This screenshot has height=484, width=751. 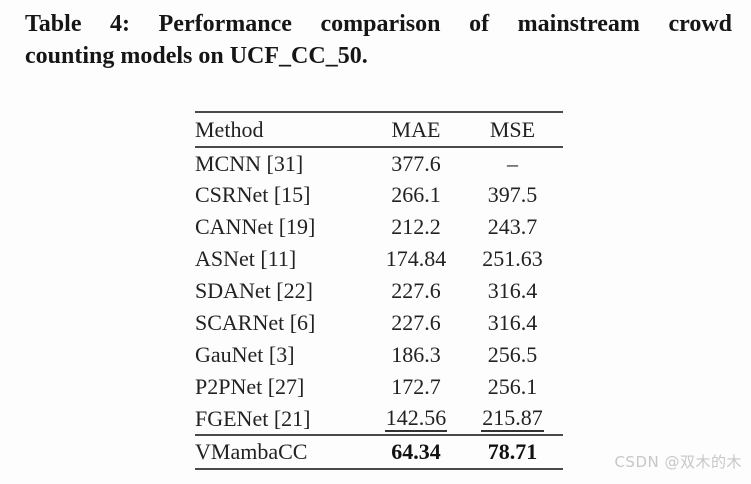 What do you see at coordinates (512, 194) in the screenshot?
I see `mse-cell: 397.5` at bounding box center [512, 194].